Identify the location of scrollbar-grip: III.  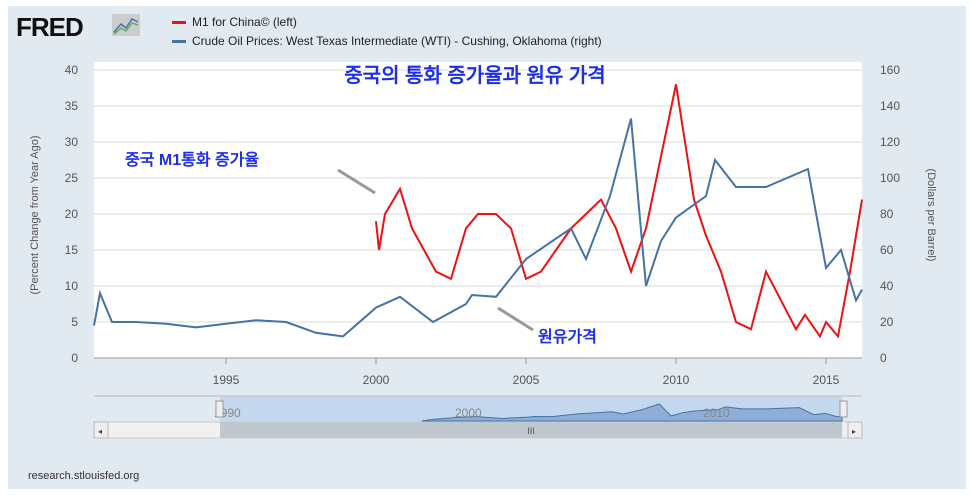
(531, 431).